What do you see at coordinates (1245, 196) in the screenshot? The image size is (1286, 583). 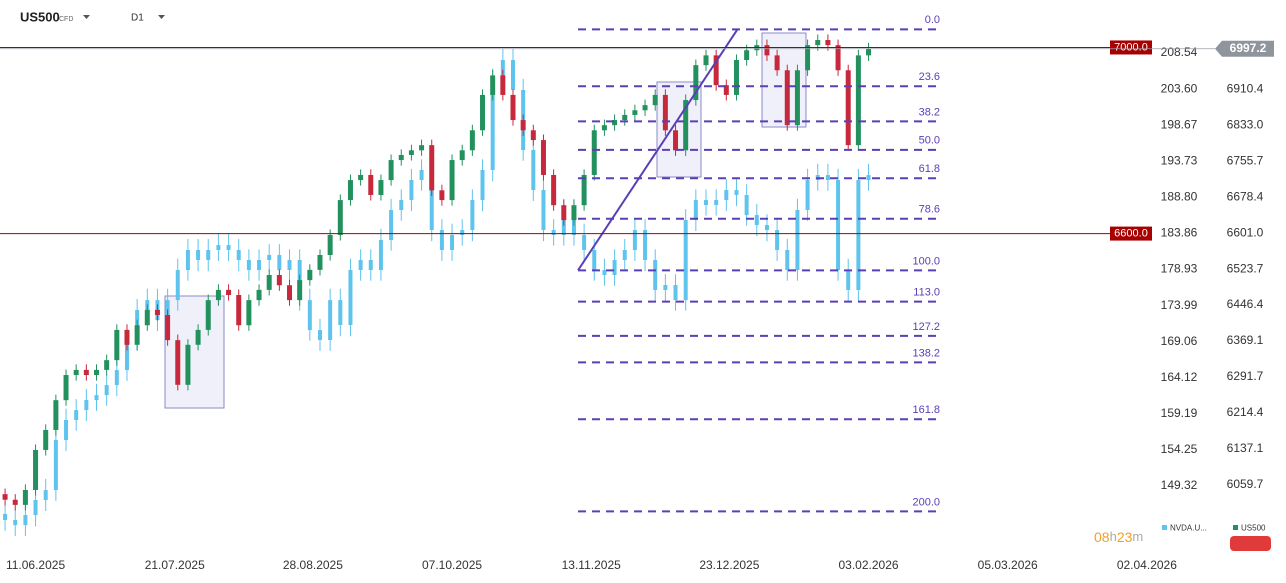 I see `y2-tick-label: 6678.4` at bounding box center [1245, 196].